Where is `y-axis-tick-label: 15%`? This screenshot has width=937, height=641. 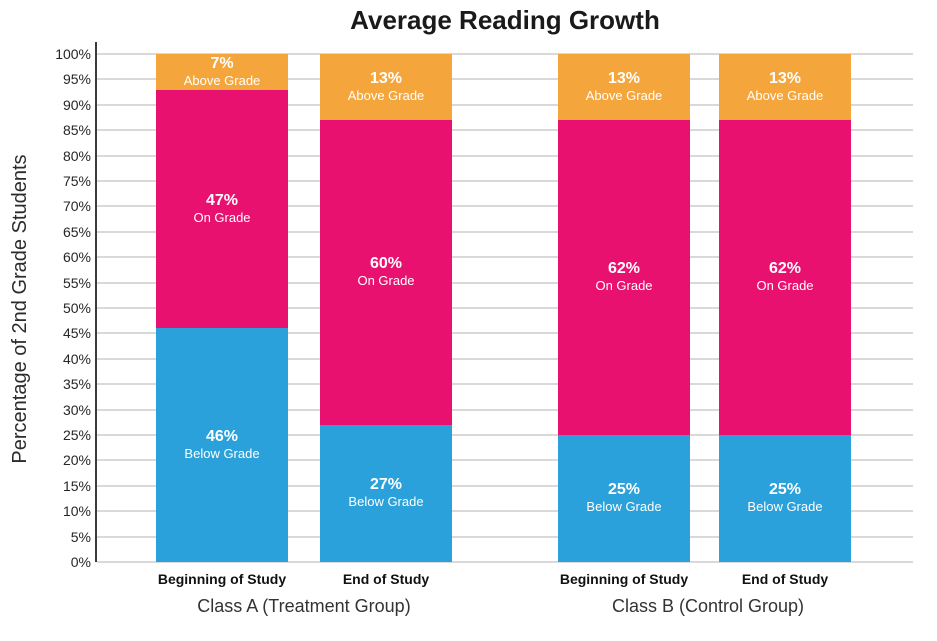
y-axis-tick-label: 15% is located at coordinates (76, 485).